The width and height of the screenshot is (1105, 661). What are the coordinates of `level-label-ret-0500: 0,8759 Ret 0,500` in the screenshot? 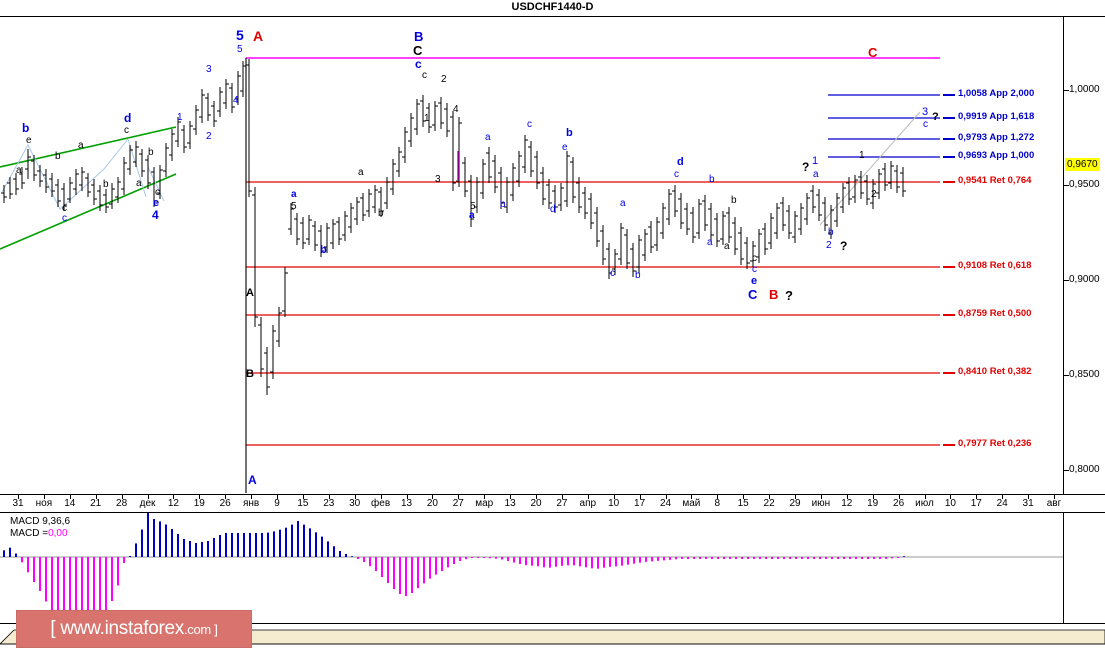 It's located at (995, 313).